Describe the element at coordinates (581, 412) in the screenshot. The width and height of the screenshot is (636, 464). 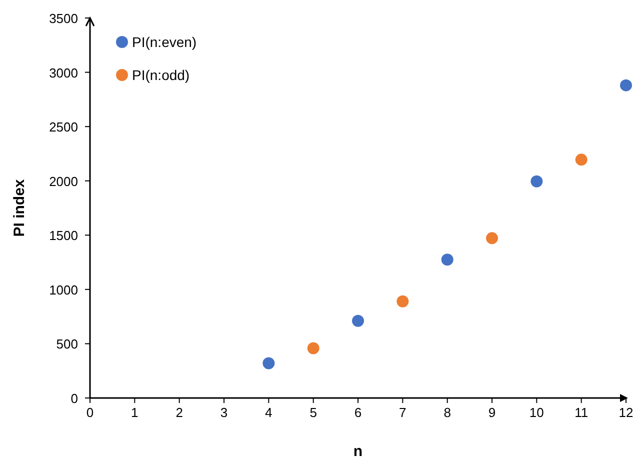
I see `x-tick-label: 11` at that location.